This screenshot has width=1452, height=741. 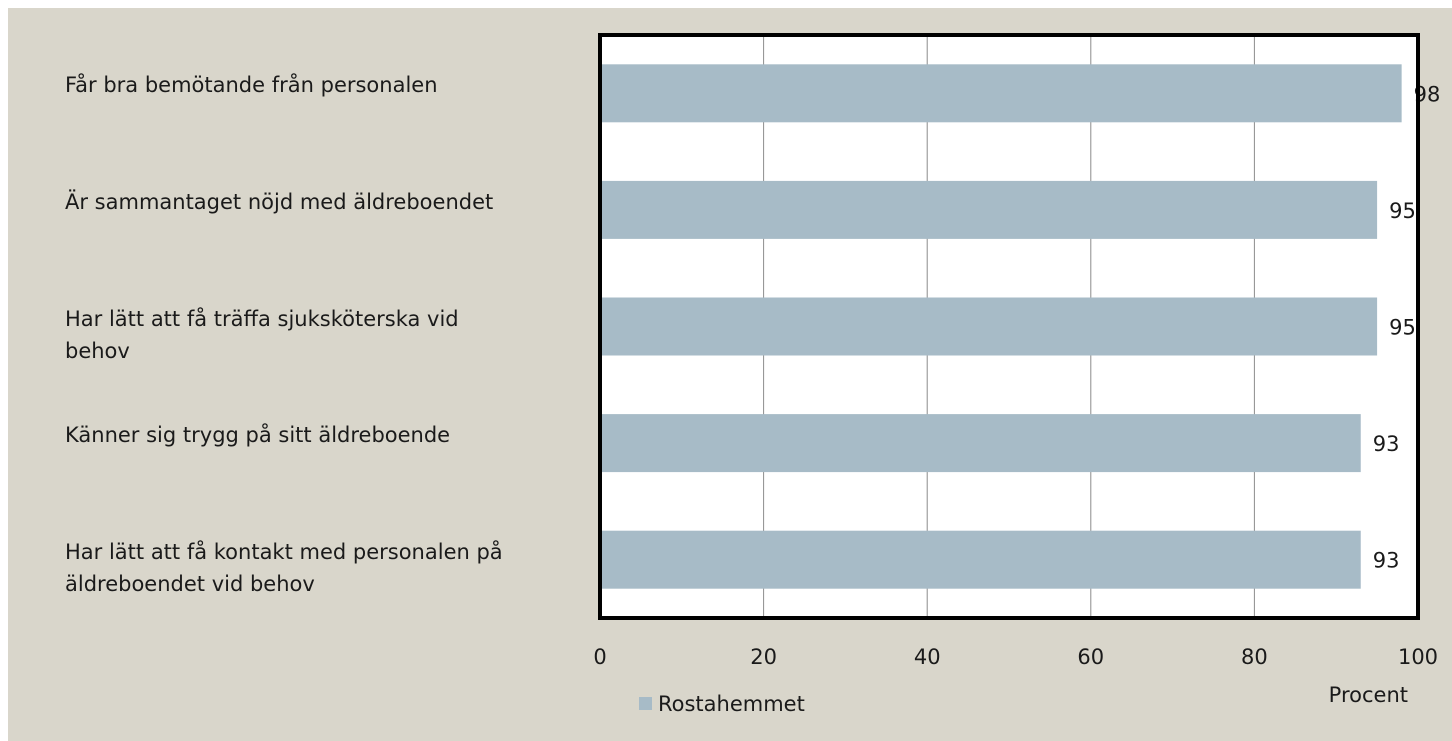 What do you see at coordinates (251, 85) in the screenshot?
I see `category-label: Får bra bemötande från personalen` at bounding box center [251, 85].